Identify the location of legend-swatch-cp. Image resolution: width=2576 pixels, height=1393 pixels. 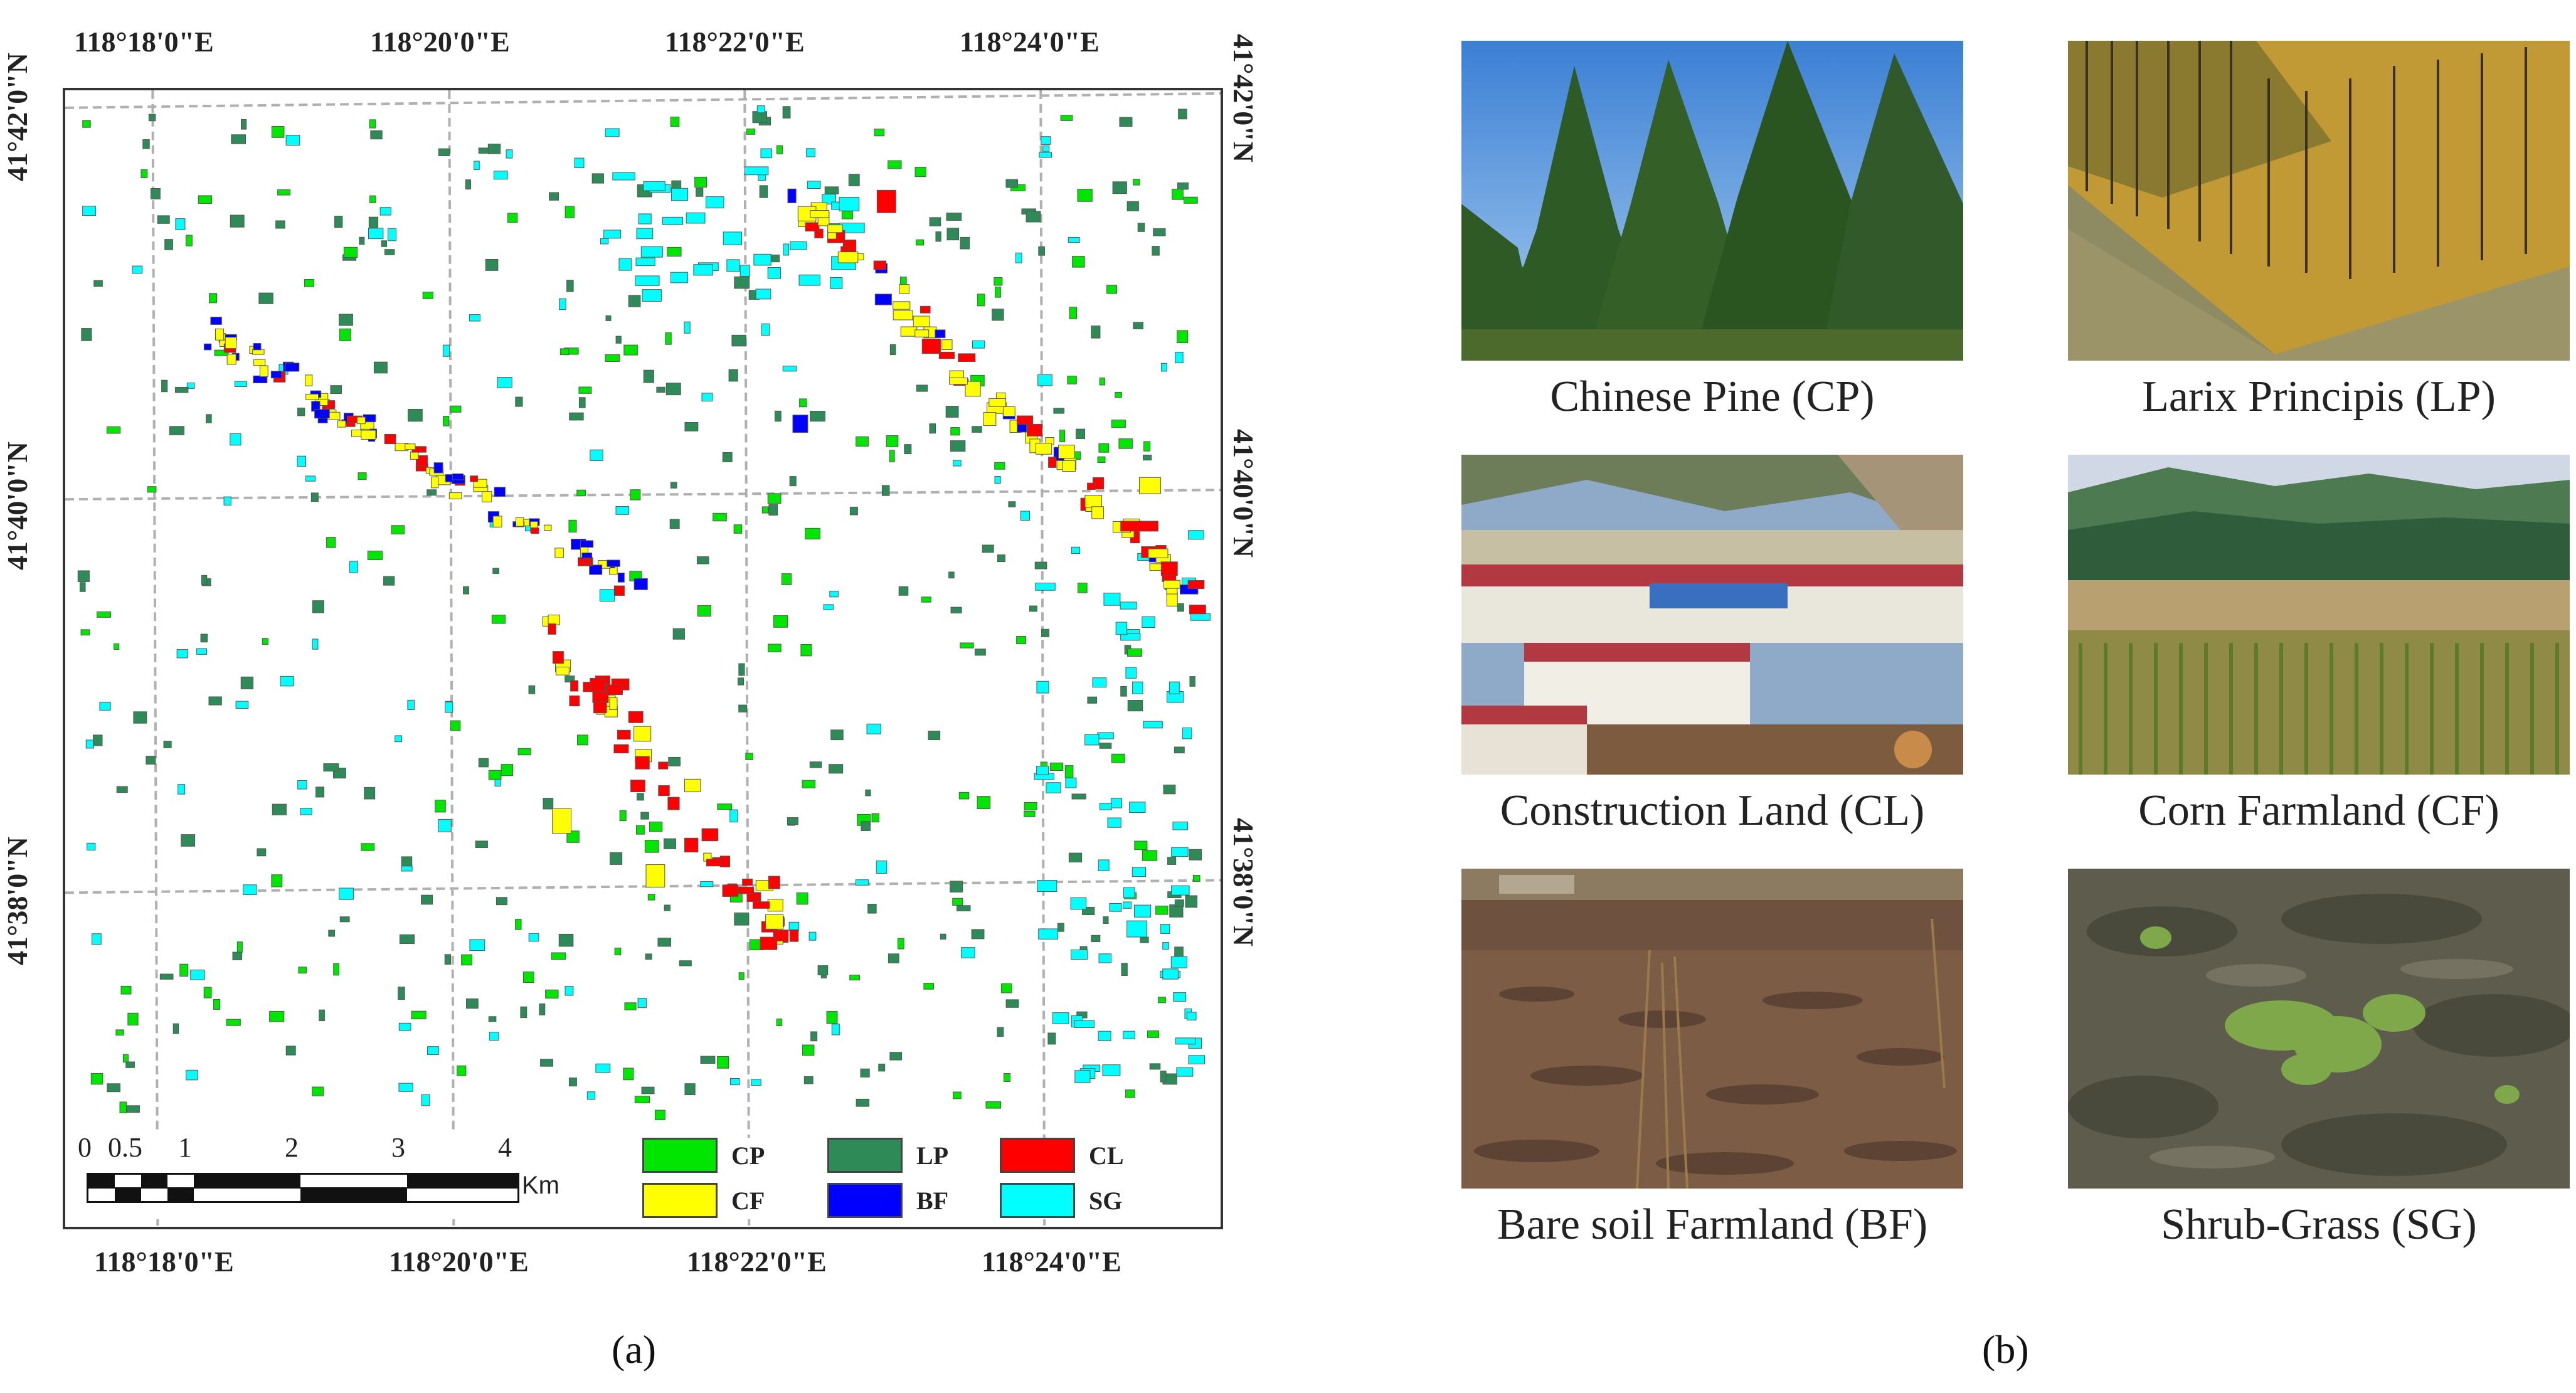
(680, 1155).